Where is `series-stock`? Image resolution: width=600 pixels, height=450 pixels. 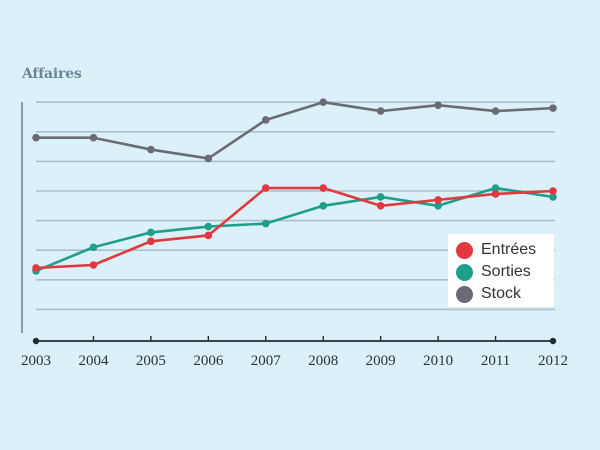
series-stock is located at coordinates (294, 130).